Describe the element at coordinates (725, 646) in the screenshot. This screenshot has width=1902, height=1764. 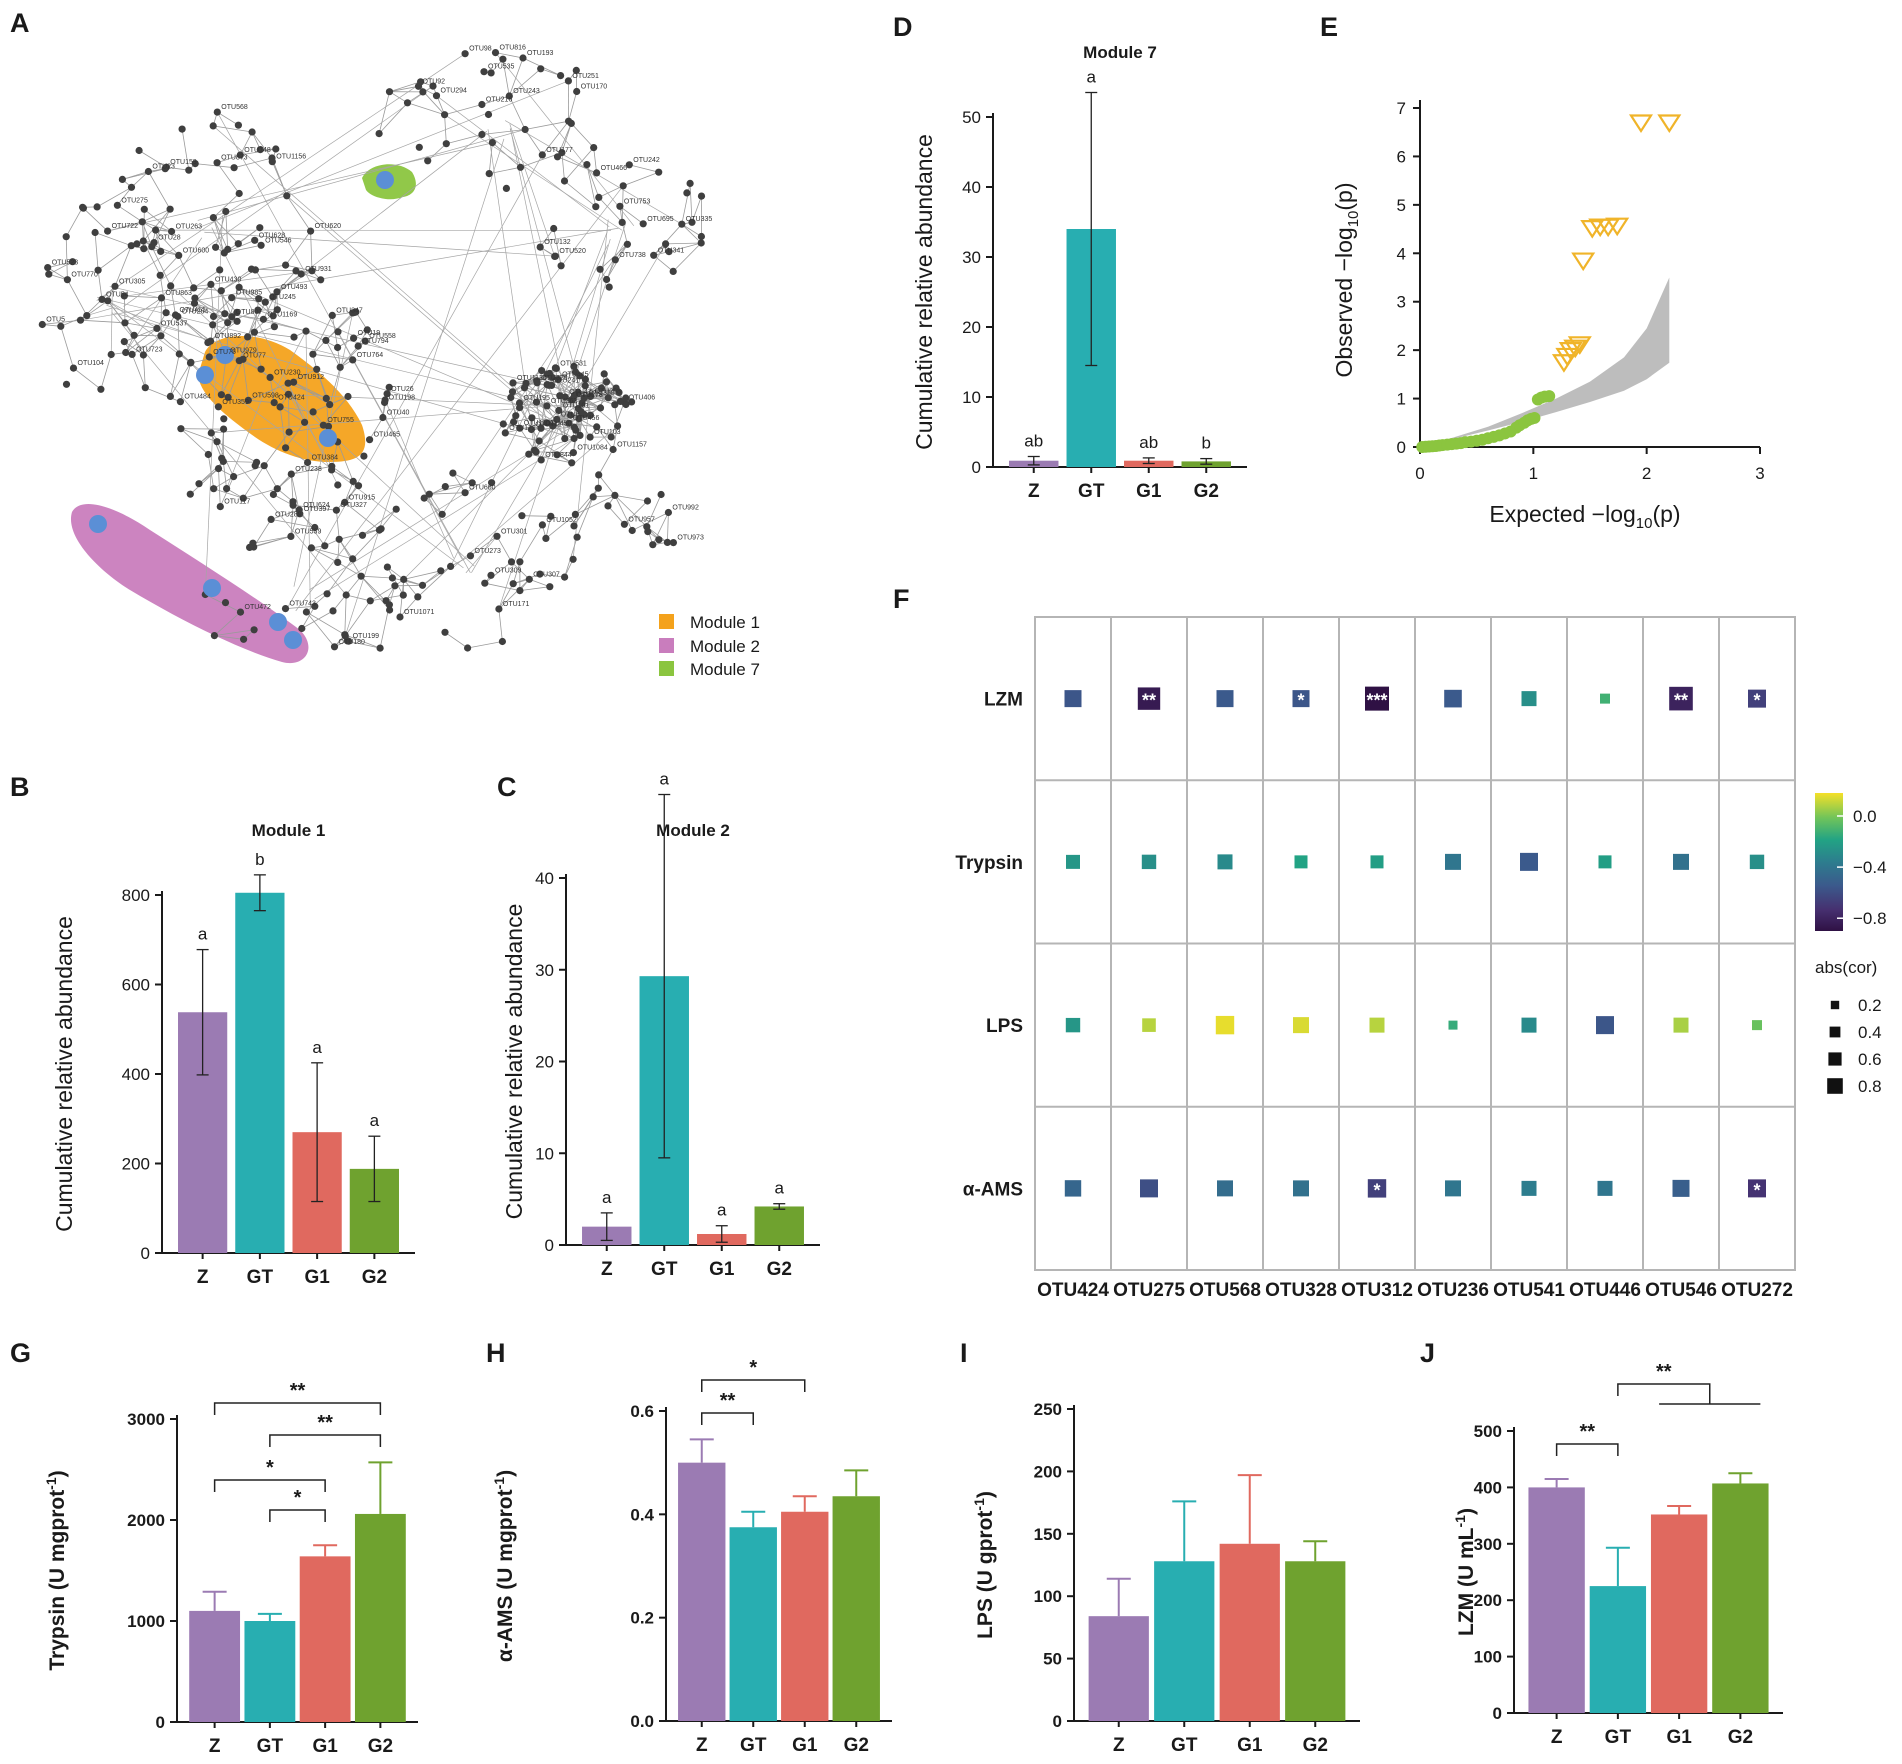
I see `legend-label-module-2: Module 2` at that location.